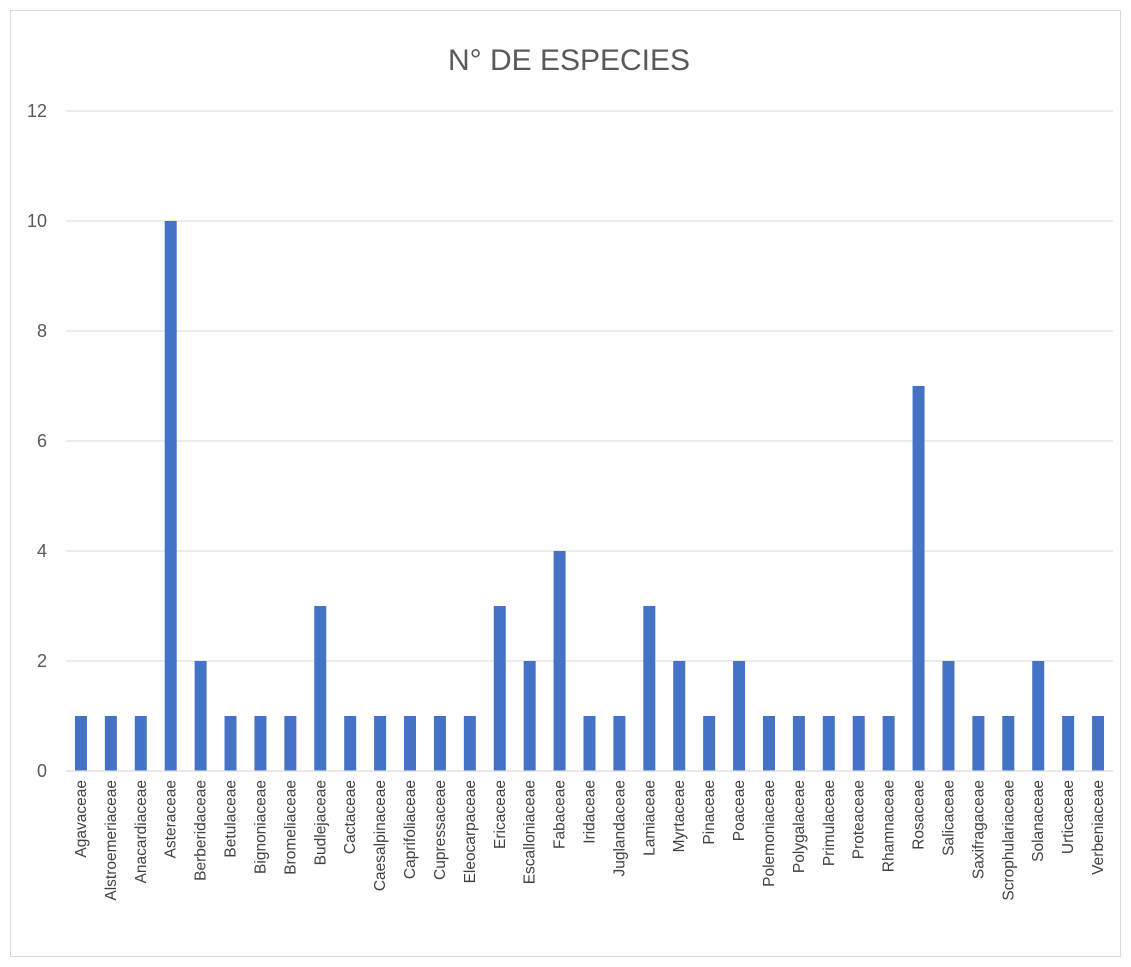  What do you see at coordinates (769, 833) in the screenshot?
I see `x-tick-label: Polemoniaceae` at bounding box center [769, 833].